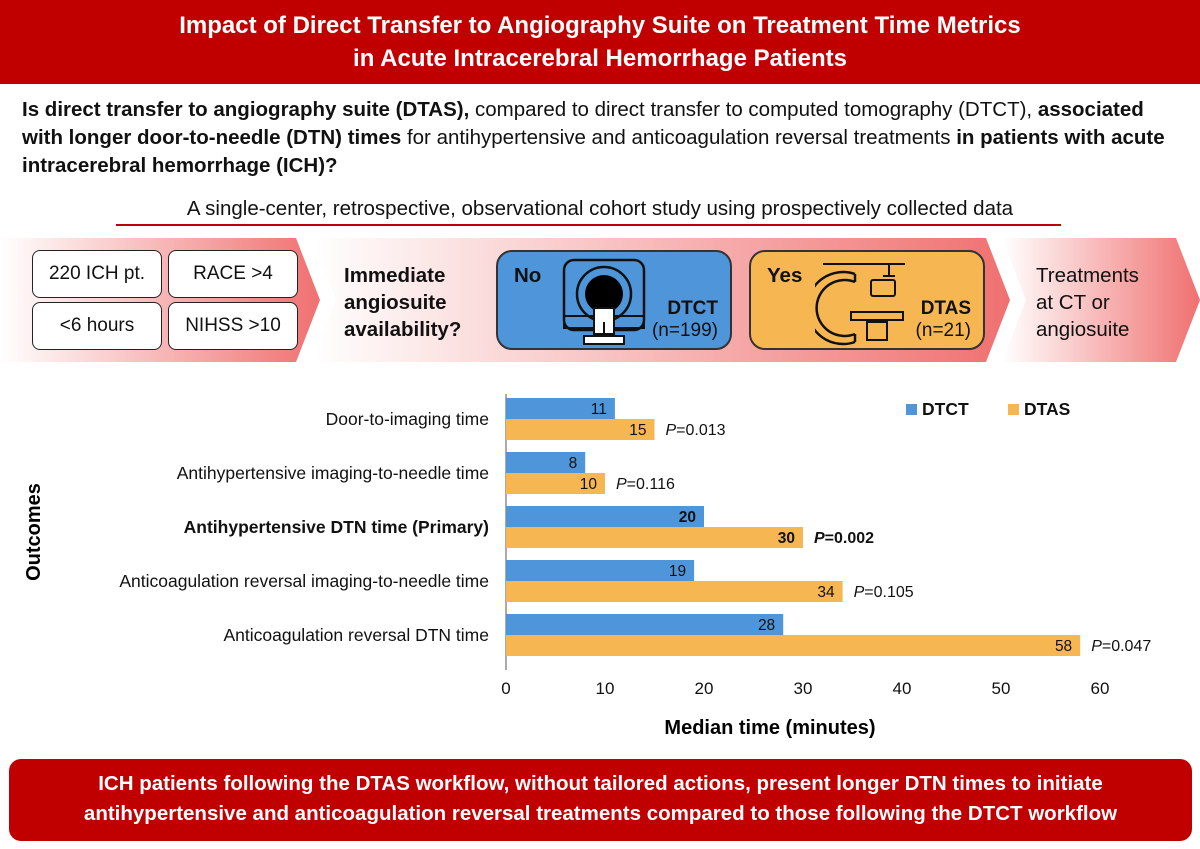 This screenshot has height=849, width=1200. What do you see at coordinates (911, 409) in the screenshot?
I see `legend-swatch-dtct` at bounding box center [911, 409].